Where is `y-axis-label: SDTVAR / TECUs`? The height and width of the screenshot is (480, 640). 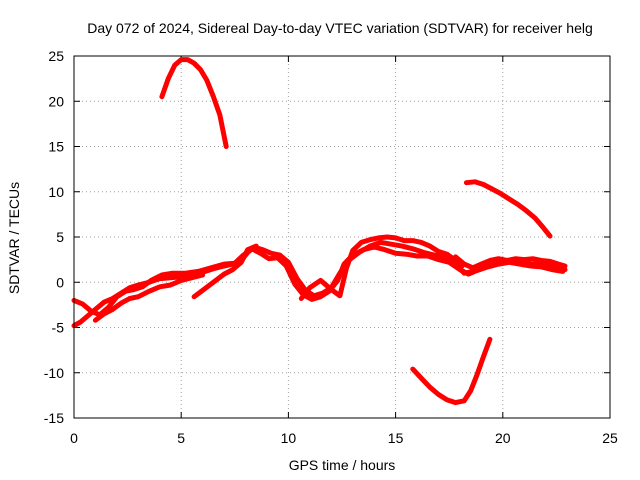 y-axis-label: SDTVAR / TECUs is located at coordinates (14, 238).